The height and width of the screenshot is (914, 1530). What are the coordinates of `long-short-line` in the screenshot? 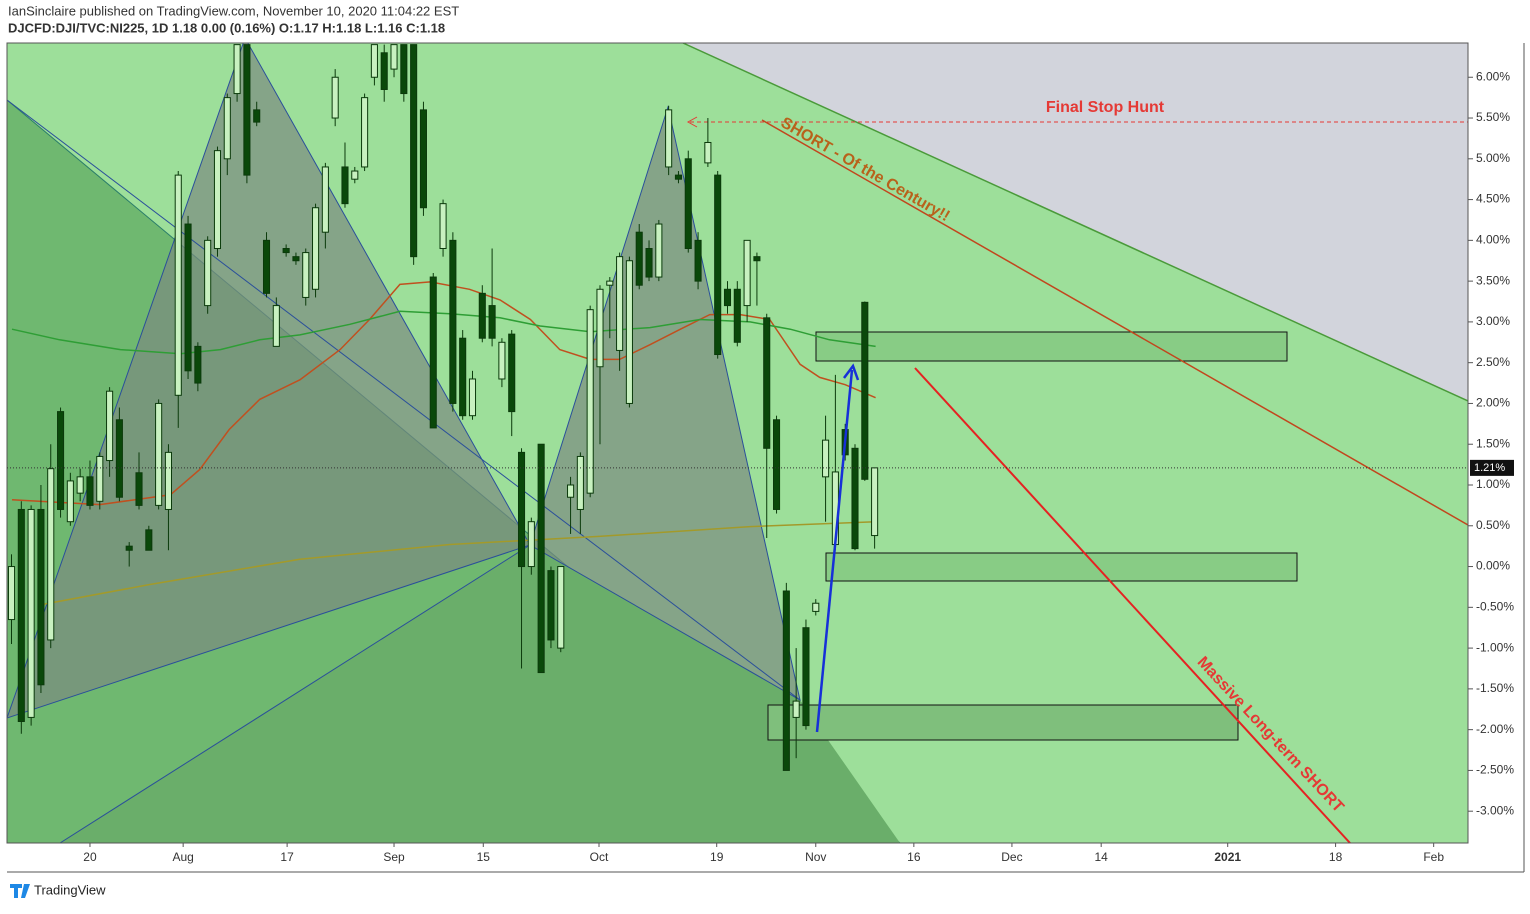 It's located at (1132, 605).